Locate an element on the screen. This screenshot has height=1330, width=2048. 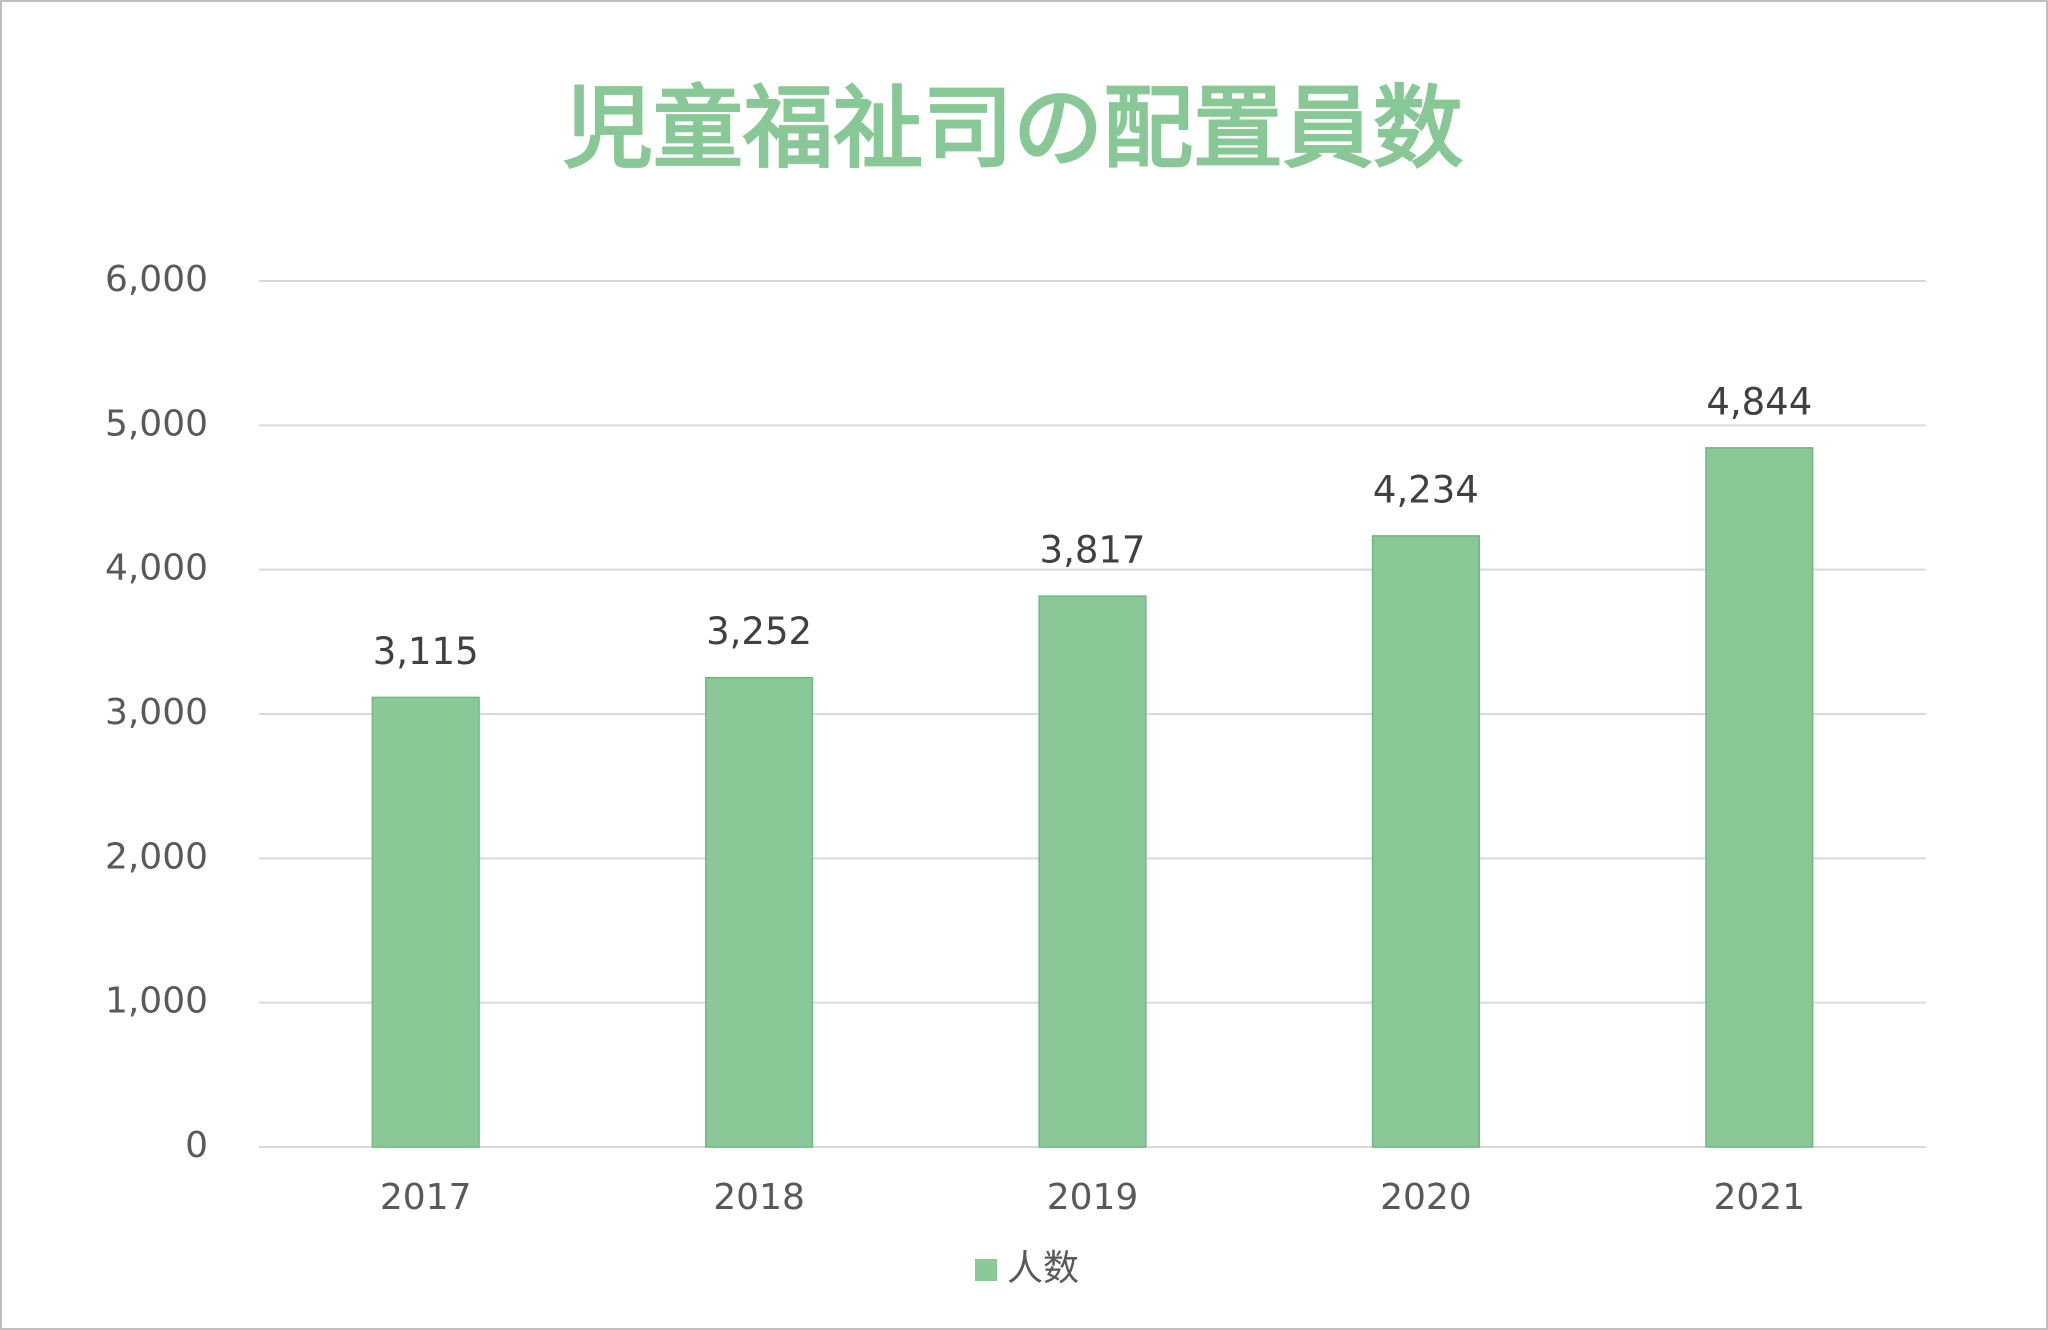
data-label: 3,252 is located at coordinates (759, 631).